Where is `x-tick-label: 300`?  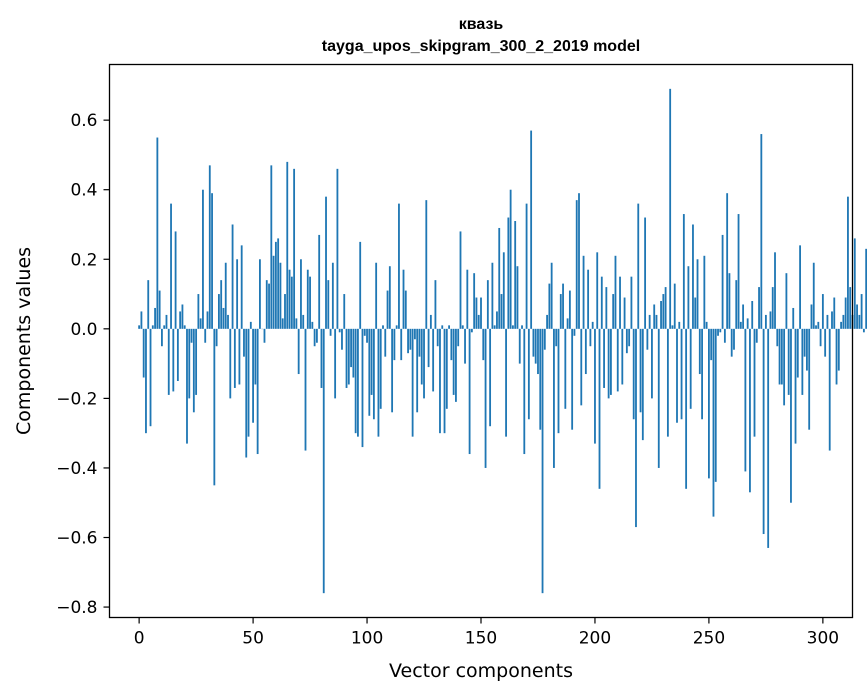 x-tick-label: 300 is located at coordinates (823, 639).